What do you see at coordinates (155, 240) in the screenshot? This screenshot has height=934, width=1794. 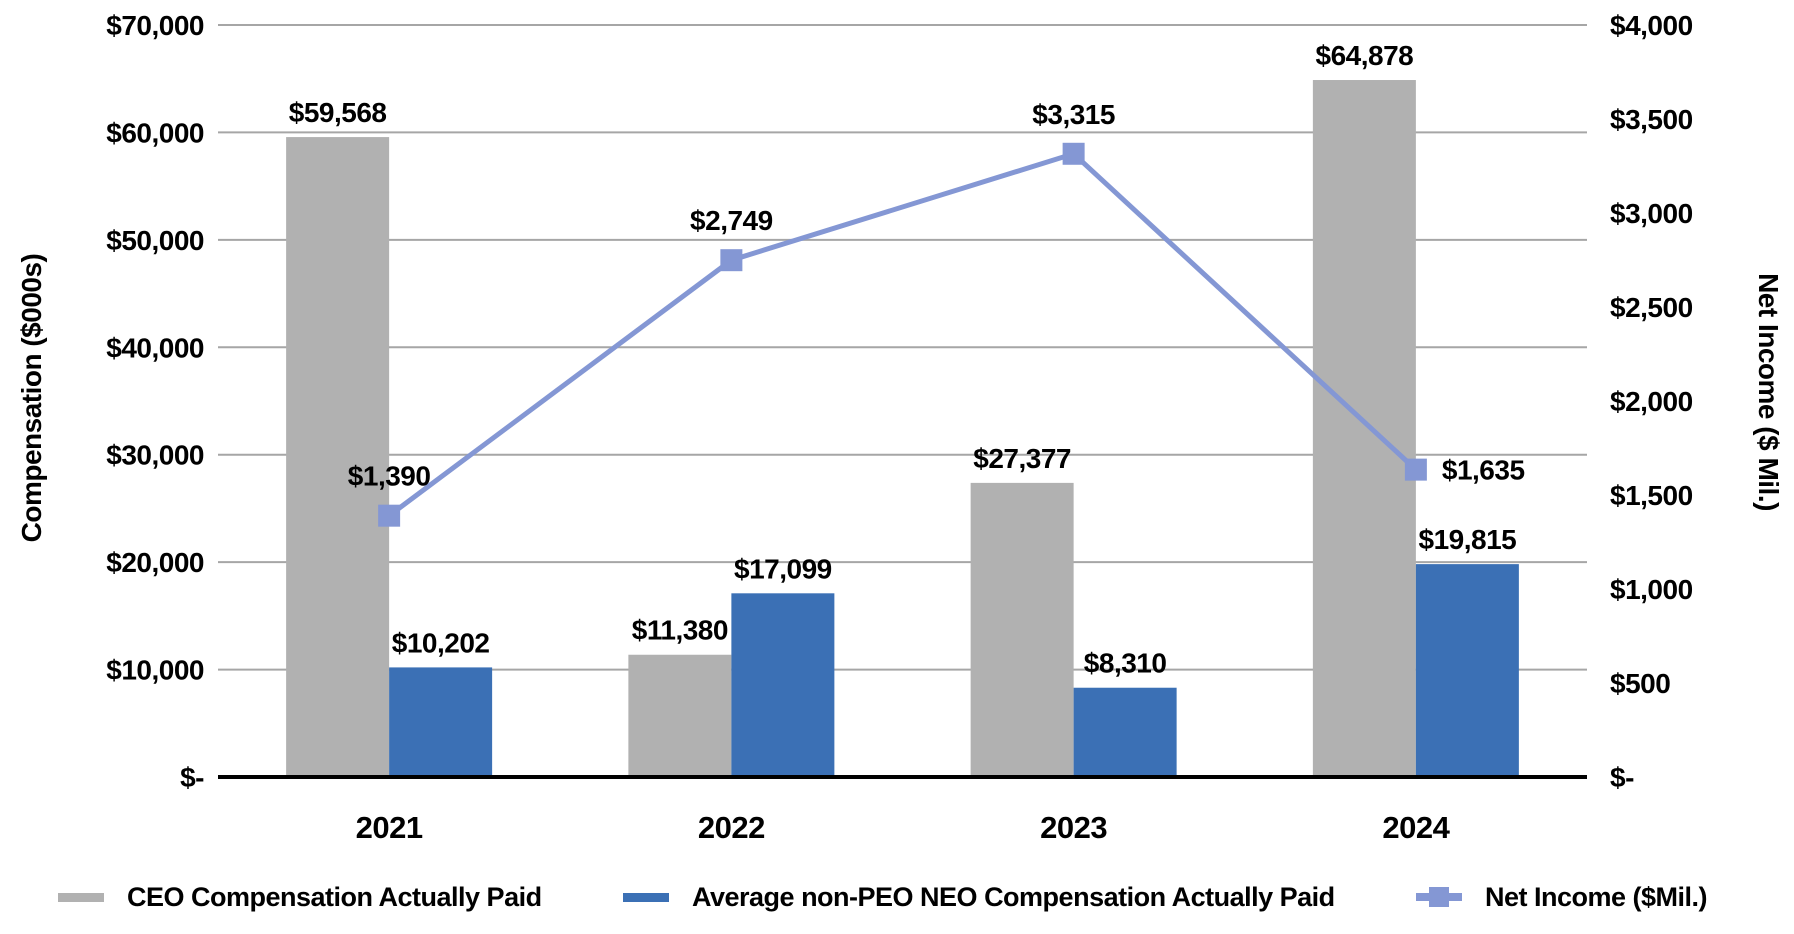 I see `left-axis-tick-label: $50,000` at bounding box center [155, 240].